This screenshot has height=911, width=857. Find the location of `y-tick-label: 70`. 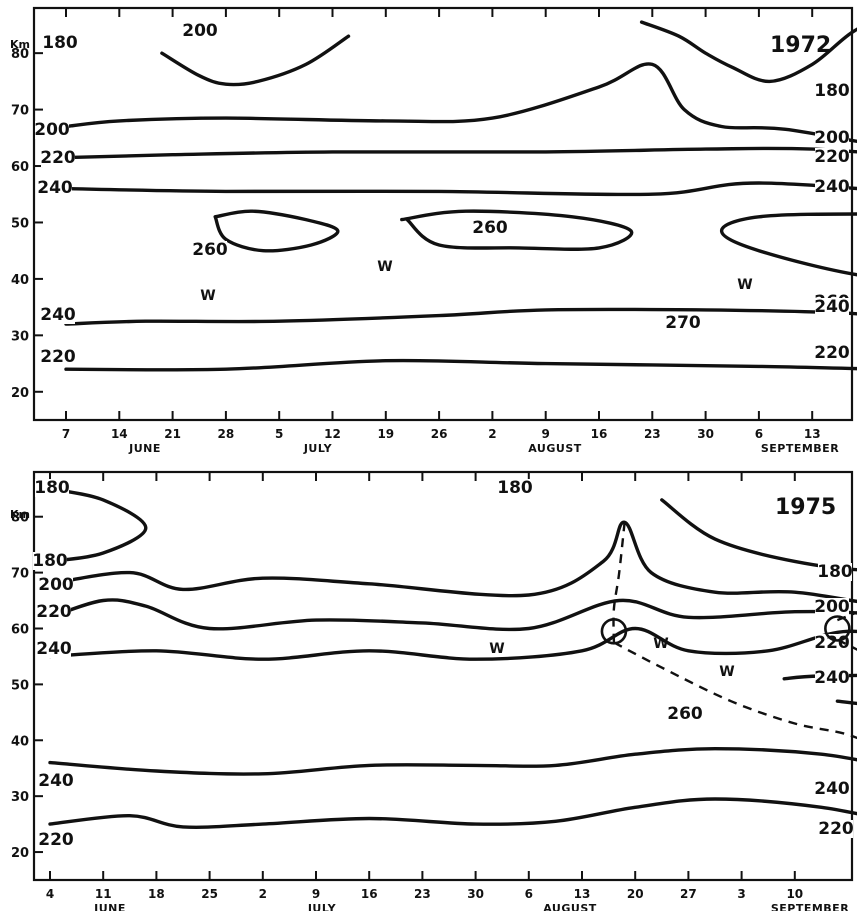

y-tick-label: 70 is located at coordinates (20, 574).